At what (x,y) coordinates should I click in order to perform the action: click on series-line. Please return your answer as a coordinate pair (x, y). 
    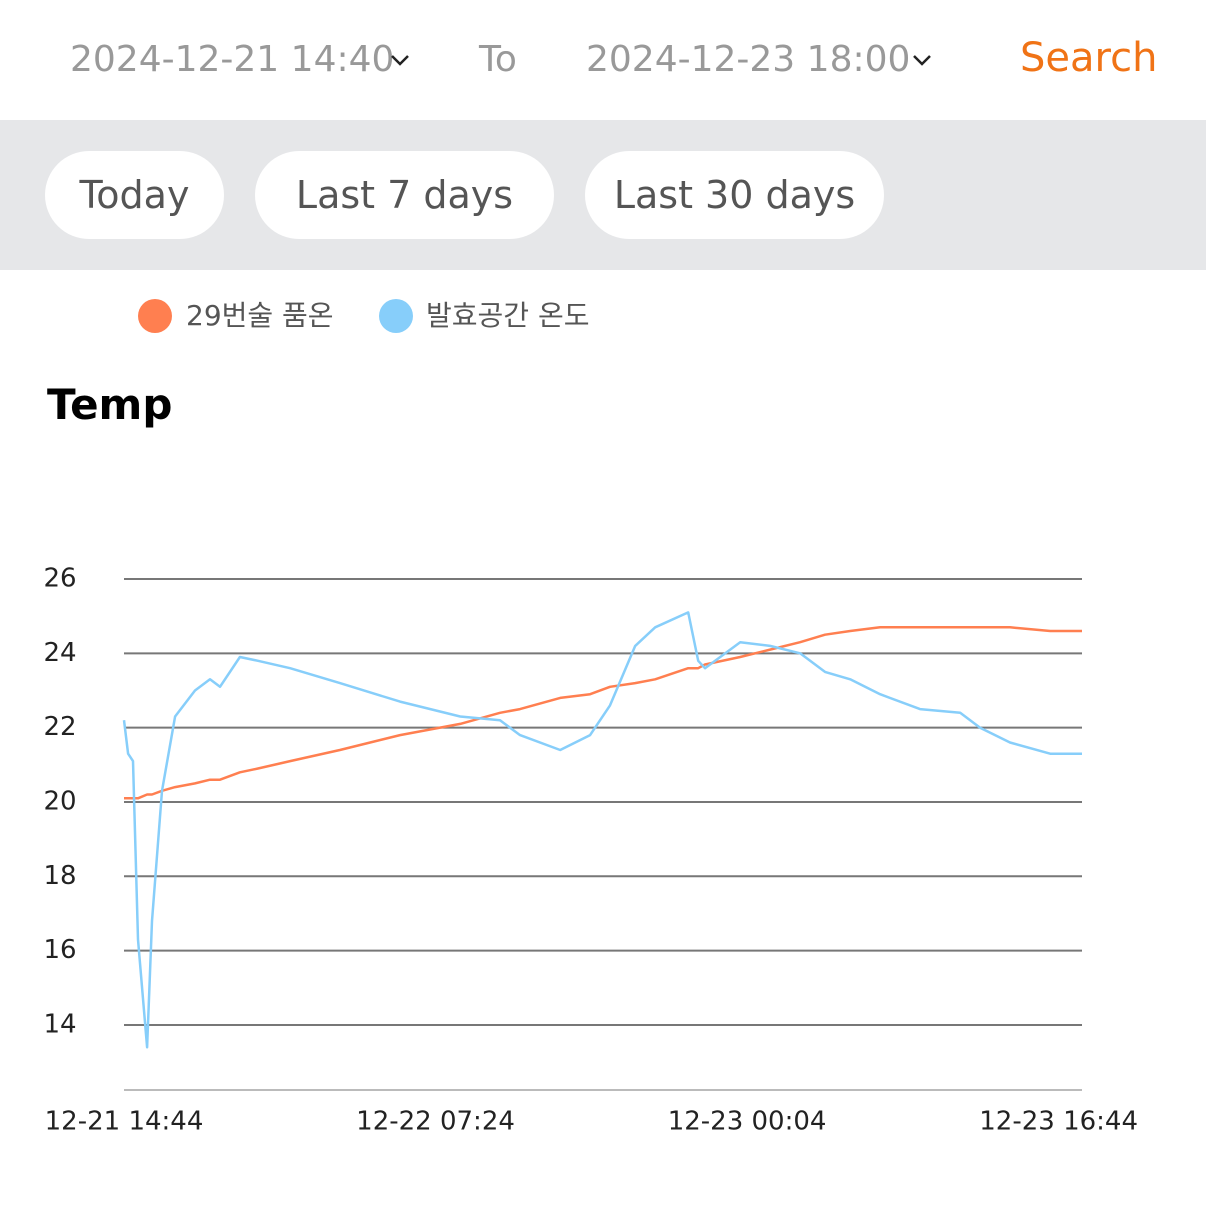
    Looking at the image, I should click on (603, 713).